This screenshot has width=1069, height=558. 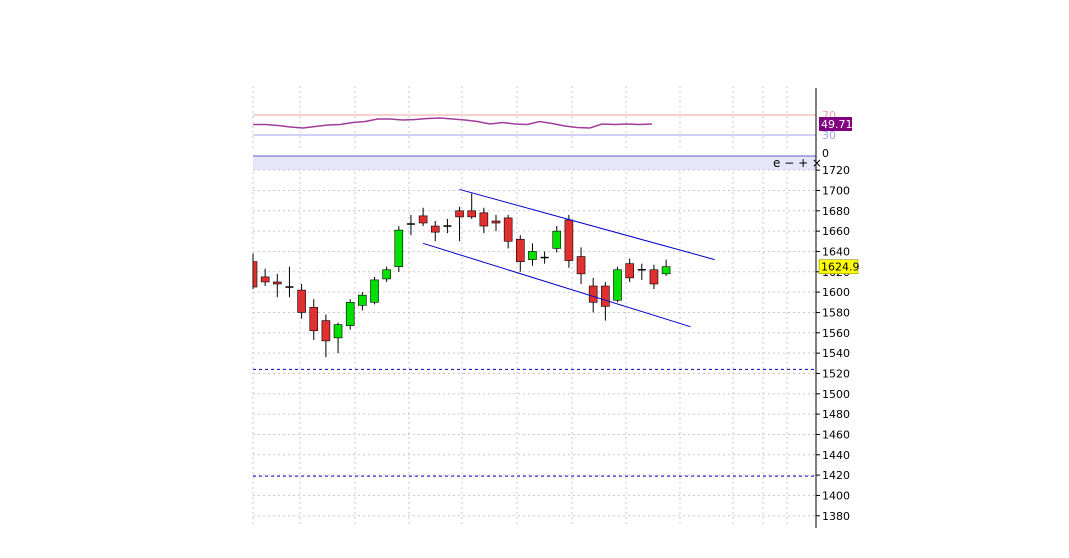 What do you see at coordinates (836, 394) in the screenshot?
I see `price-axis-tick-label: 1500` at bounding box center [836, 394].